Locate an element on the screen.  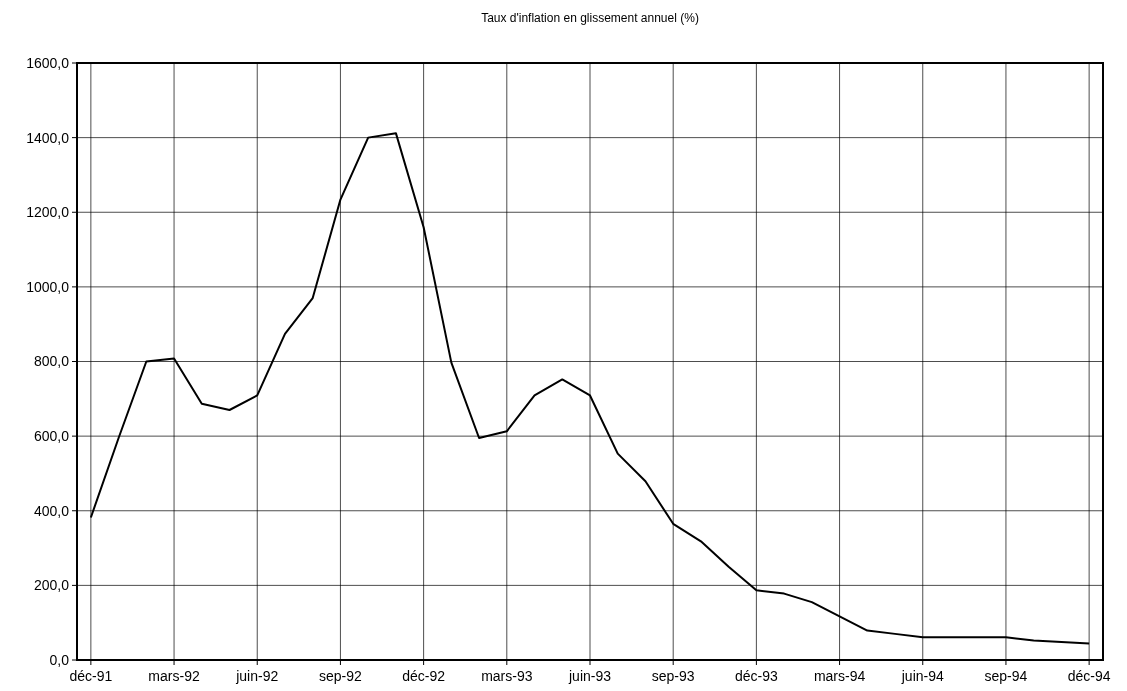
x-tick-label: mars-92 is located at coordinates (174, 676).